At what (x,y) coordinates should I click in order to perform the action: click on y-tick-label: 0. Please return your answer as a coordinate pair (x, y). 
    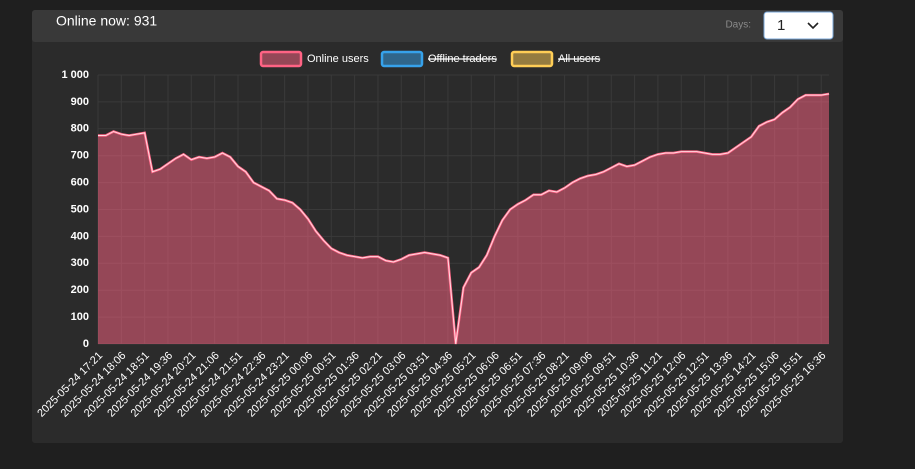
    Looking at the image, I should click on (86, 344).